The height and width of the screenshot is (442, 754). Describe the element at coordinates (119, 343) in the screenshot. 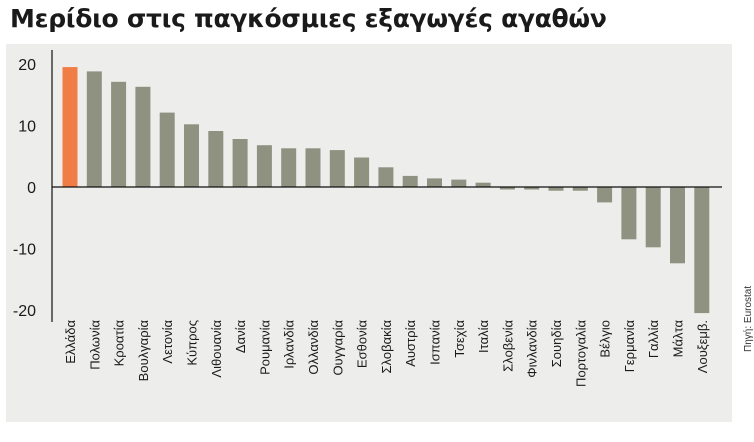

I see `category-label-3: Κροατία` at that location.